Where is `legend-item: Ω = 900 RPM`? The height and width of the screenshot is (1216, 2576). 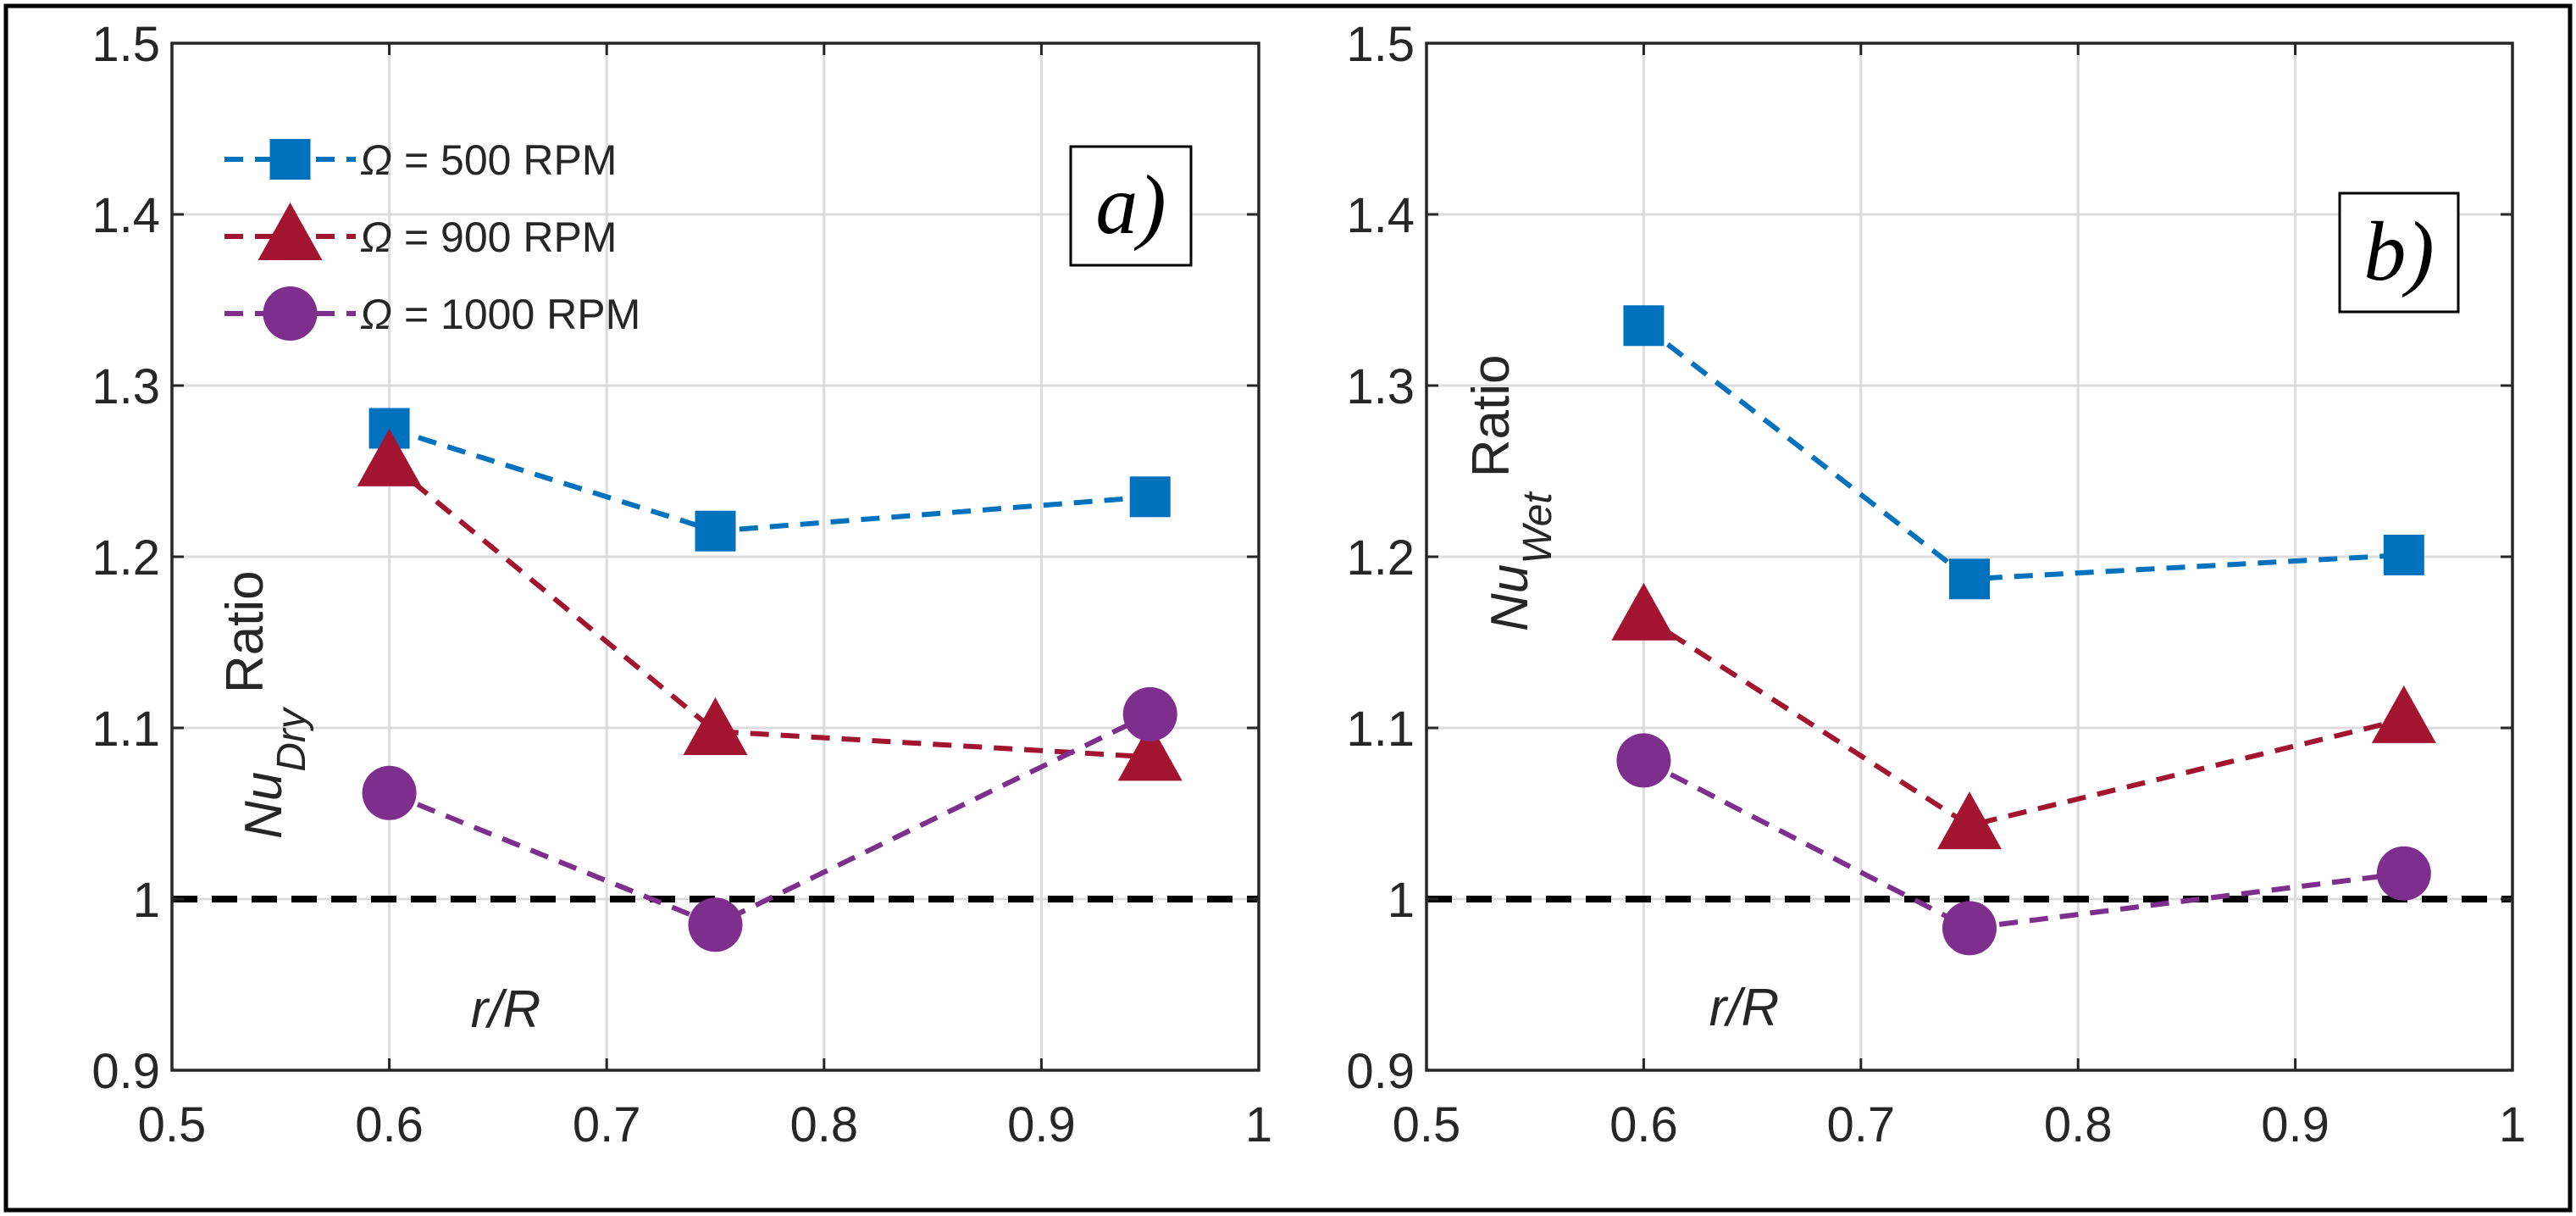
legend-item: Ω = 900 RPM is located at coordinates (420, 232).